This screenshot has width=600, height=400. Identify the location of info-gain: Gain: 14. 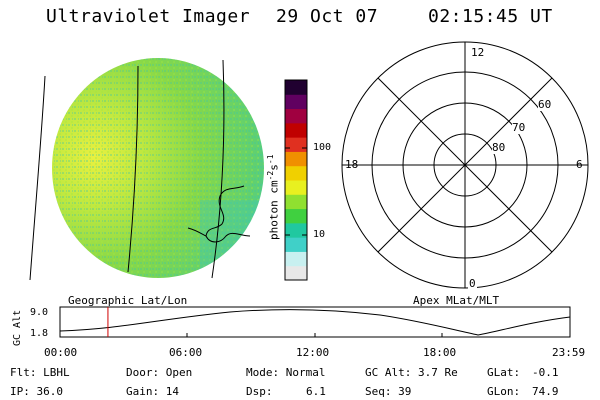
(152, 391).